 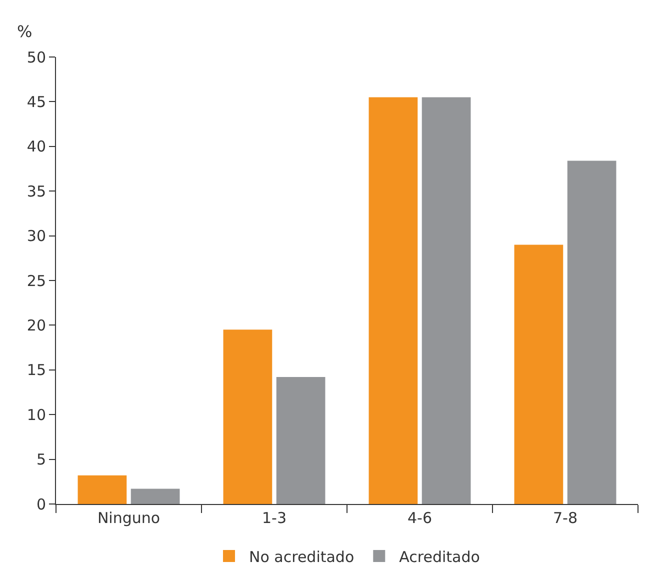 I want to click on y-tick-label: 30, so click(x=36, y=236).